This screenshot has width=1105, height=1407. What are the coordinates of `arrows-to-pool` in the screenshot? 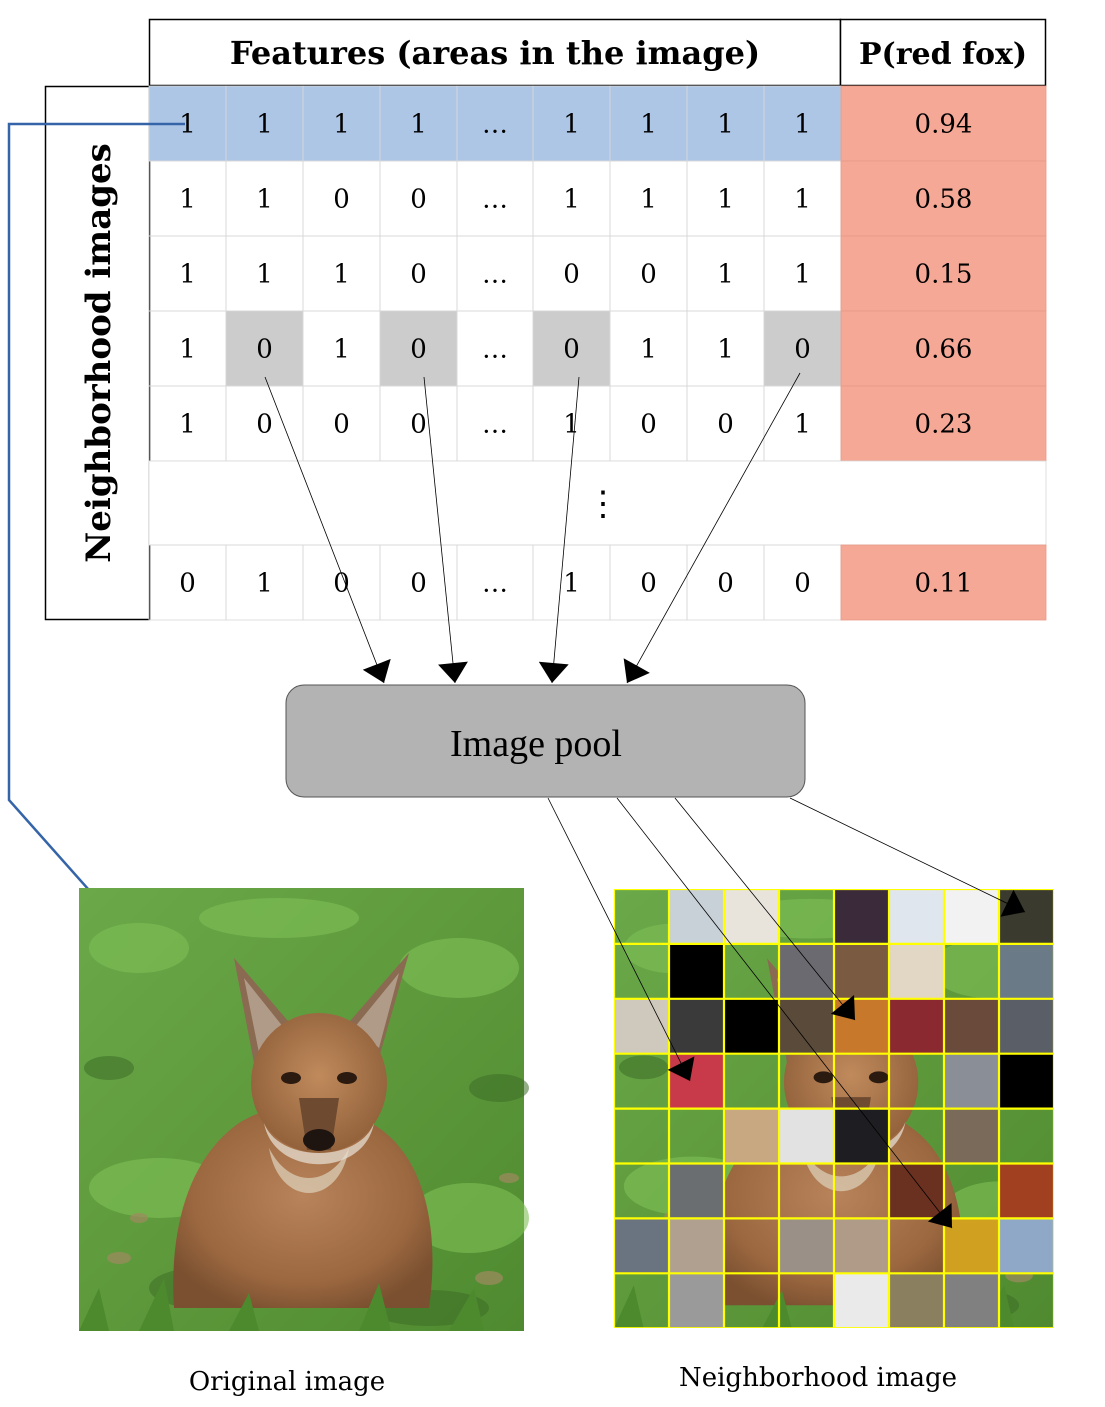 It's located at (532, 528).